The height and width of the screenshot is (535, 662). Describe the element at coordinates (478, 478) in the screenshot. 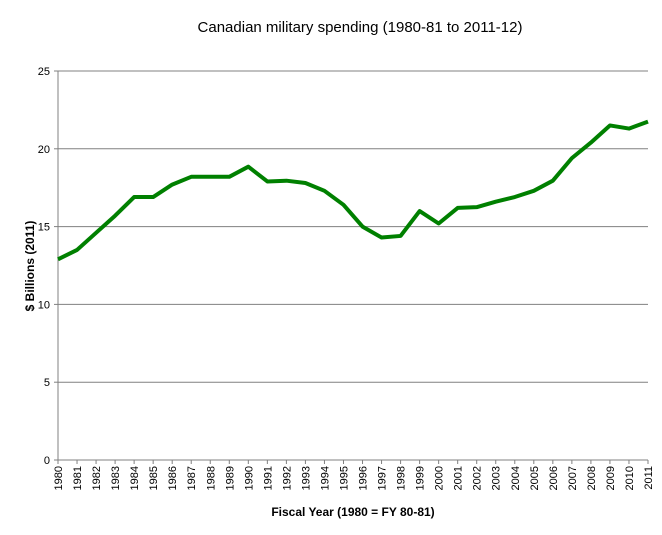

I see `x-tick-label: 2002` at that location.